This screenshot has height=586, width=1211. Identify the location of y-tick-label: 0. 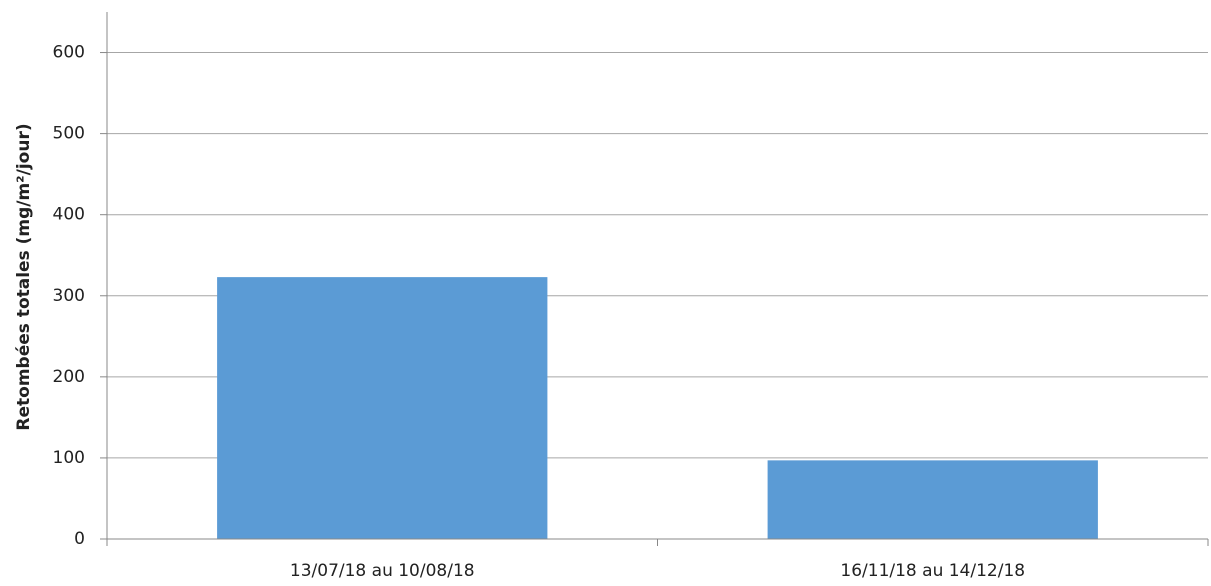
(79, 539).